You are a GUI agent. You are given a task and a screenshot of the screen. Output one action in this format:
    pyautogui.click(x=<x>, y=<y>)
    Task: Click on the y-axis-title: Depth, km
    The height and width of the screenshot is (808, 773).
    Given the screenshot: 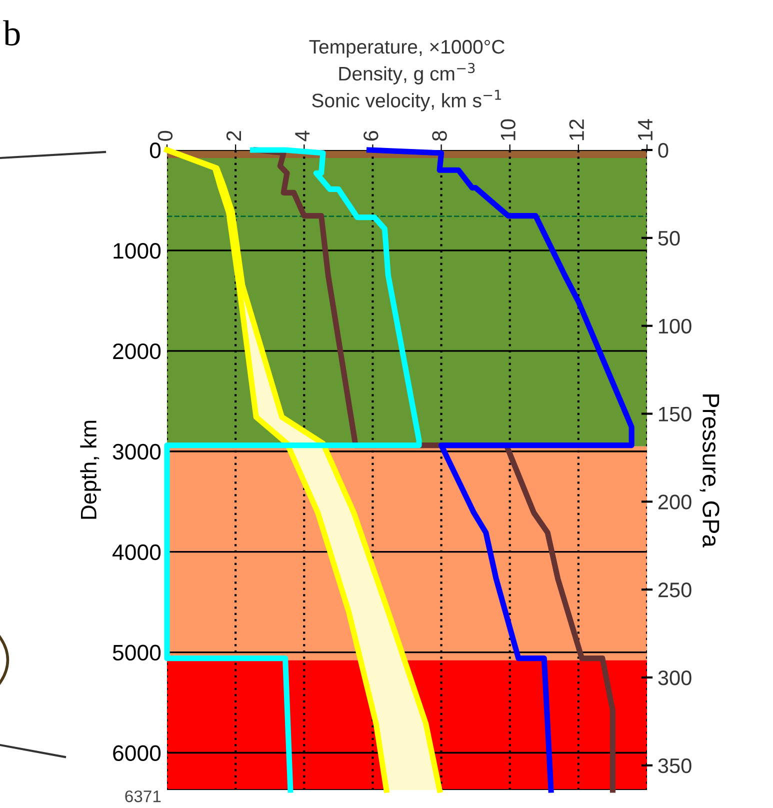 What is the action you would take?
    pyautogui.click(x=90, y=469)
    